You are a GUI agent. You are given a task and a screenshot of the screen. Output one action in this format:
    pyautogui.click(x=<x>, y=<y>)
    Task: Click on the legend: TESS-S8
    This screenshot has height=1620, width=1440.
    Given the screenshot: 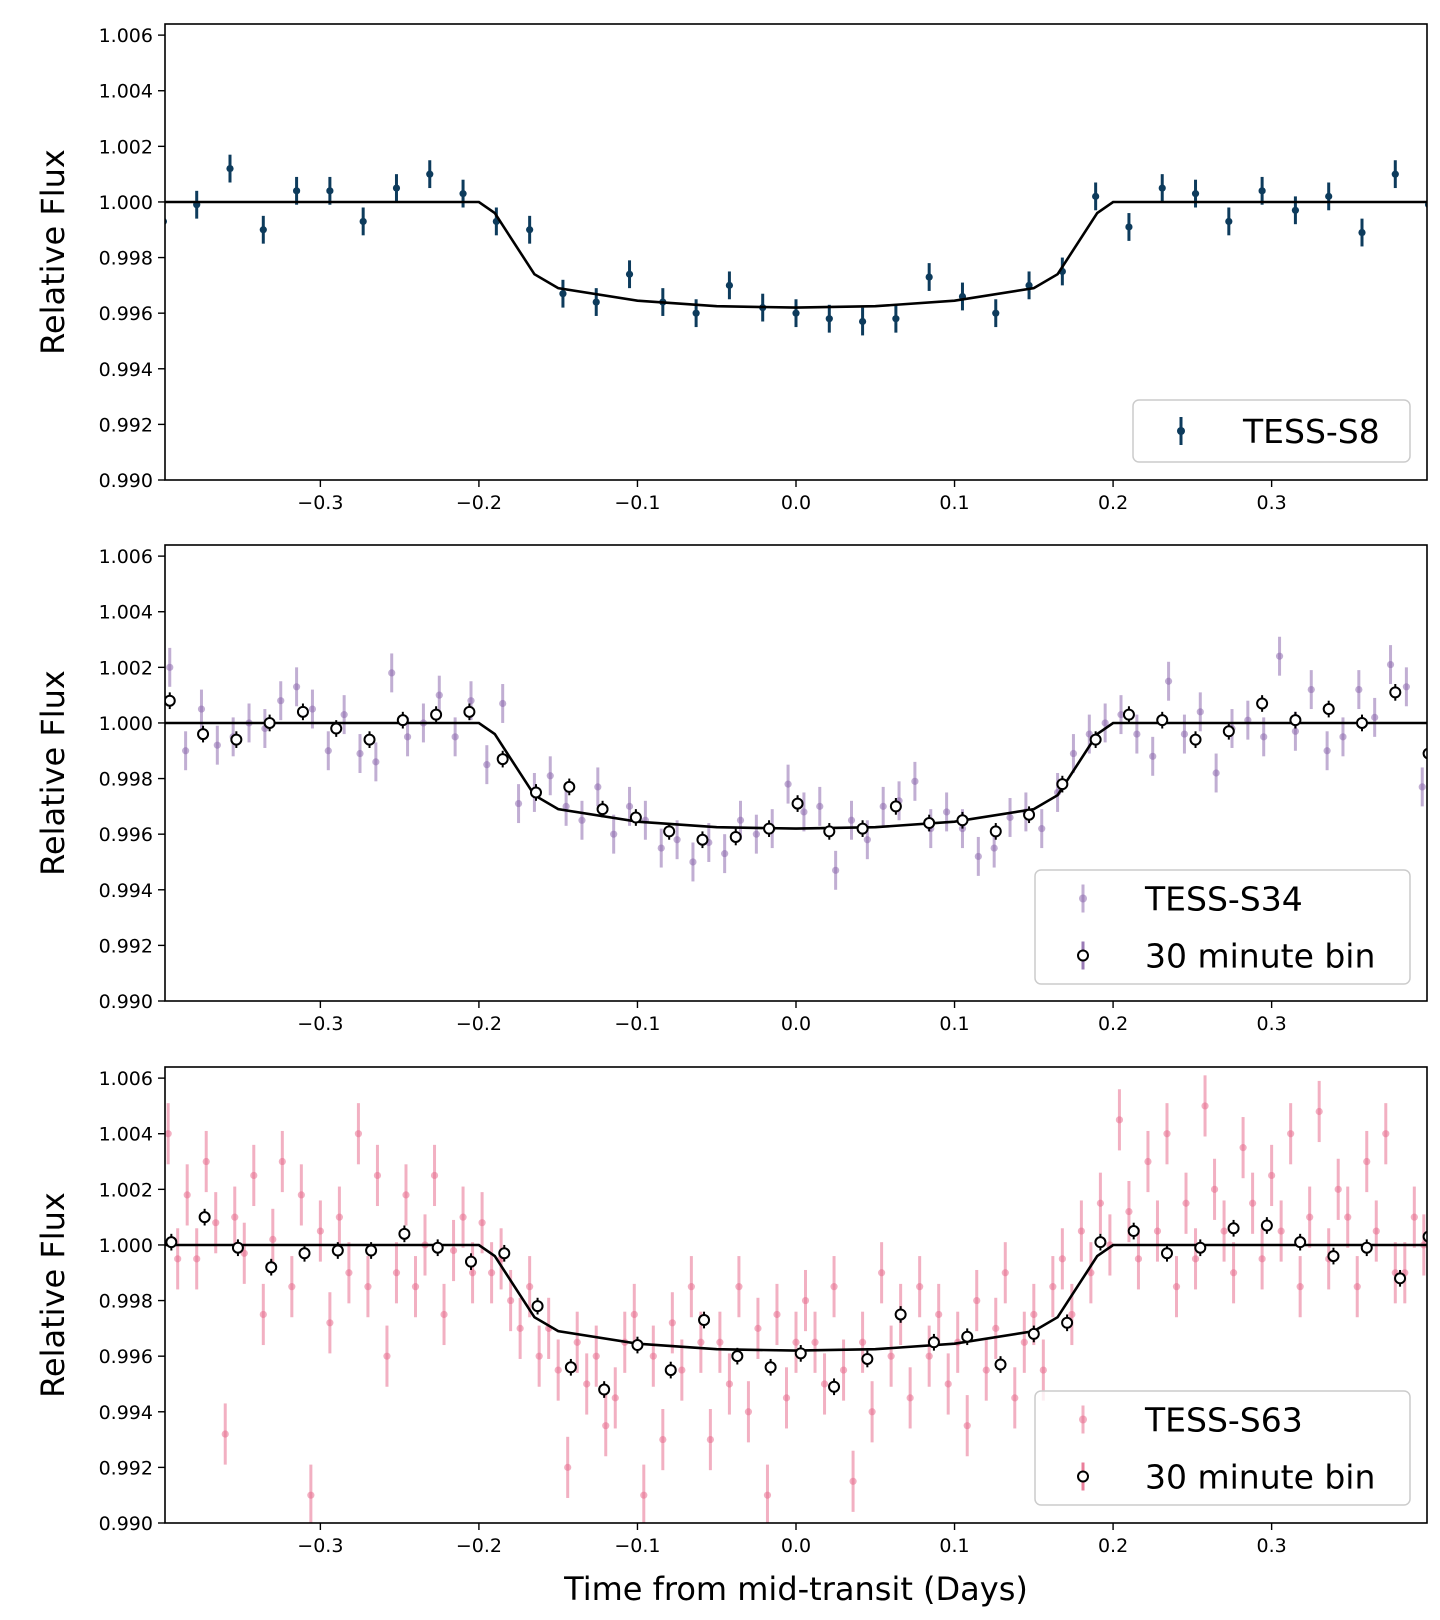 What is the action you would take?
    pyautogui.click(x=1271, y=431)
    